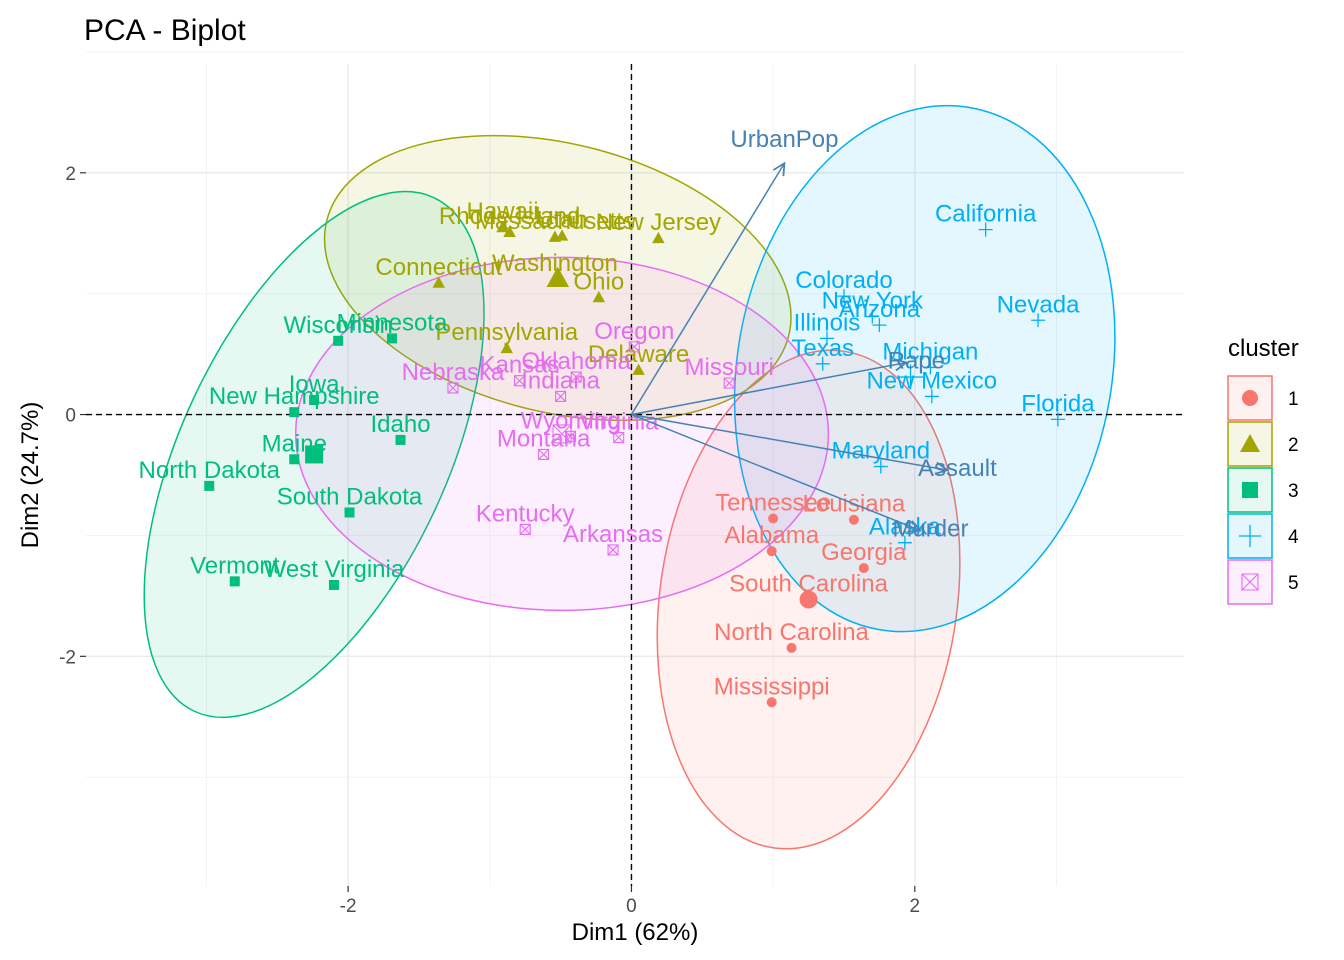 The height and width of the screenshot is (960, 1344). What do you see at coordinates (864, 552) in the screenshot?
I see `point-label-georgia: Georgia` at bounding box center [864, 552].